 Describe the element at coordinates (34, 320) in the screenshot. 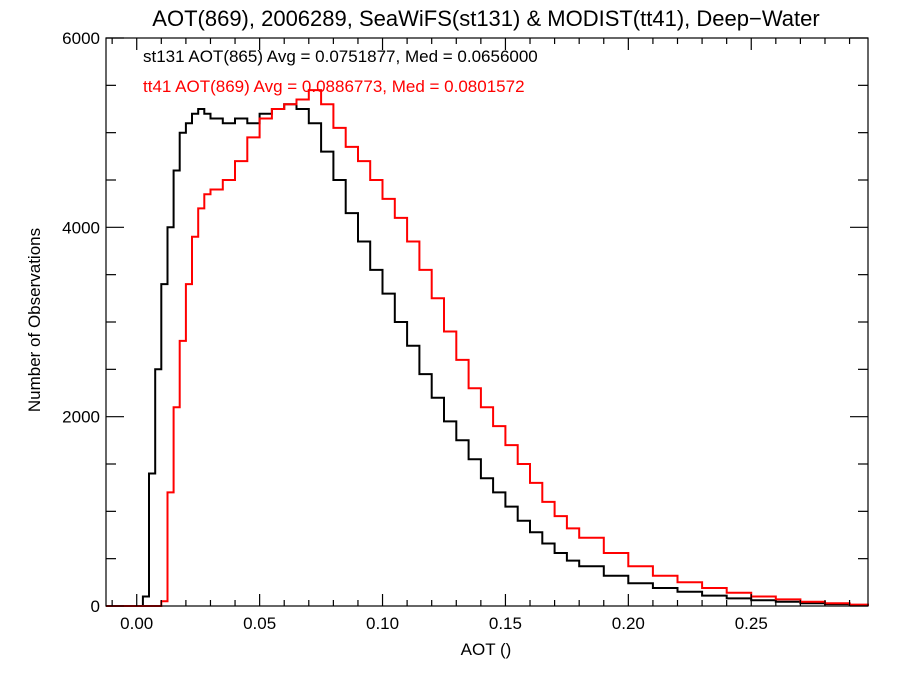

I see `y-axis-label: Number of Observations` at that location.